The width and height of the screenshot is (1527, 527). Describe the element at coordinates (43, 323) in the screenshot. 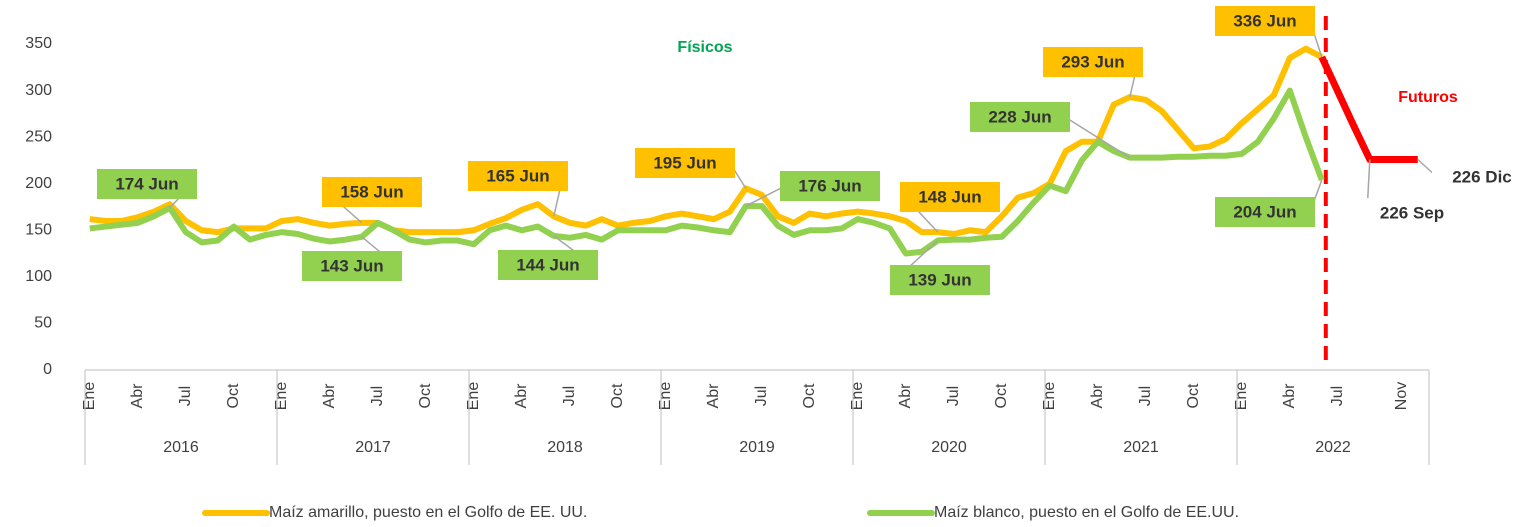

I see `y-tick-label: 50` at that location.